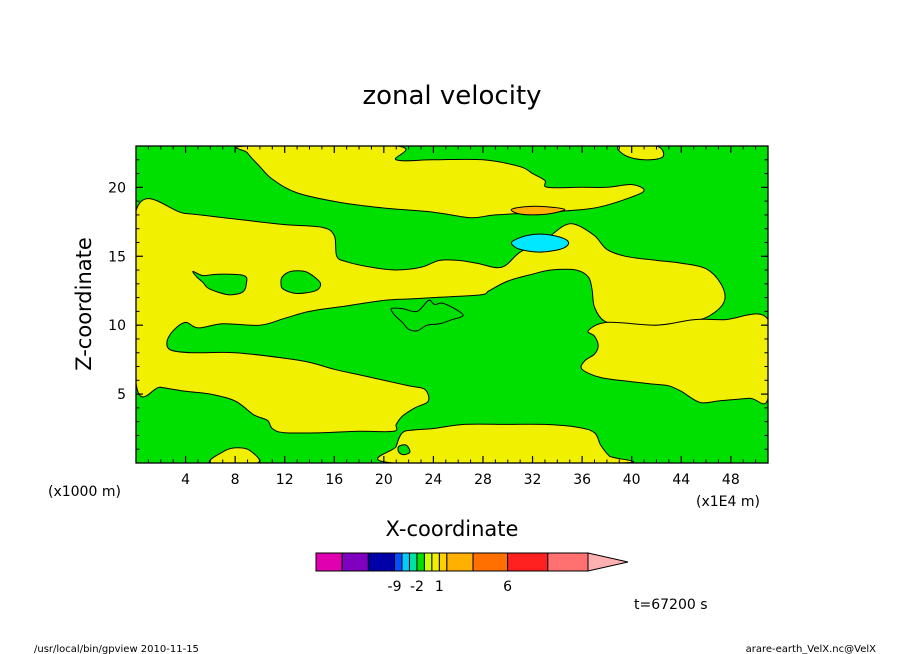 This screenshot has height=654, width=904. What do you see at coordinates (452, 529) in the screenshot?
I see `x-axis-label: X-coordinate` at bounding box center [452, 529].